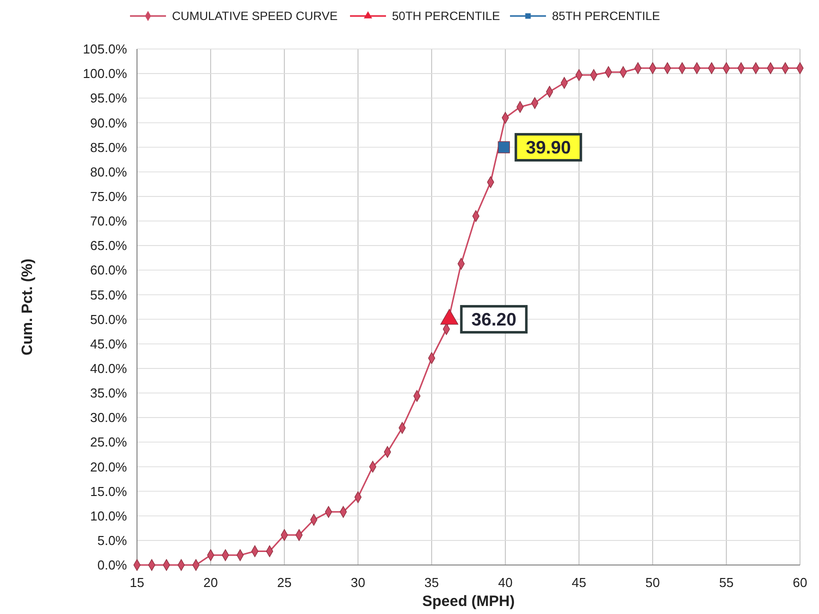 This screenshot has height=614, width=819. Describe the element at coordinates (109, 491) in the screenshot. I see `y-tick-label: 15.0%` at that location.